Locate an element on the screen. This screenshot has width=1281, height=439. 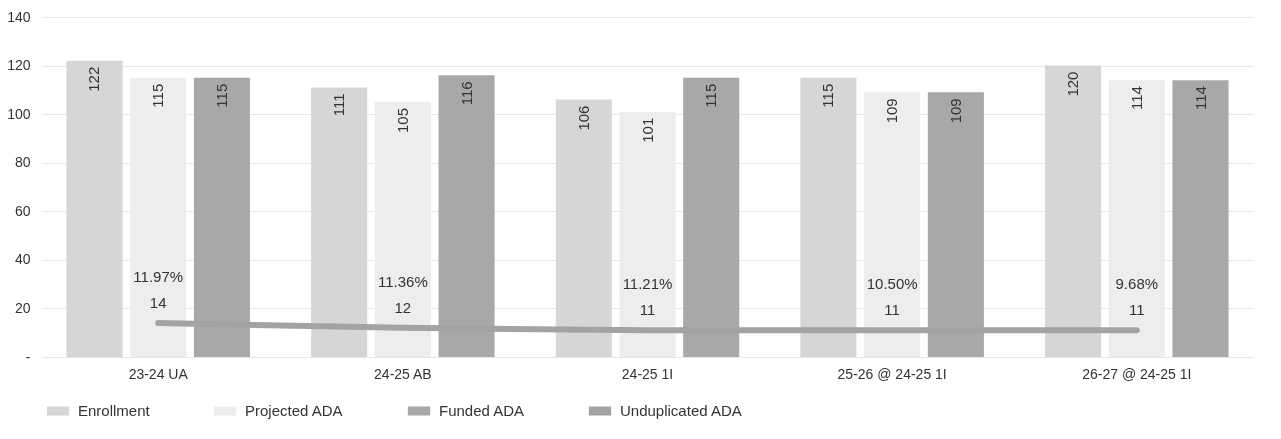
y-tick-label: 140 is located at coordinates (19, 16).